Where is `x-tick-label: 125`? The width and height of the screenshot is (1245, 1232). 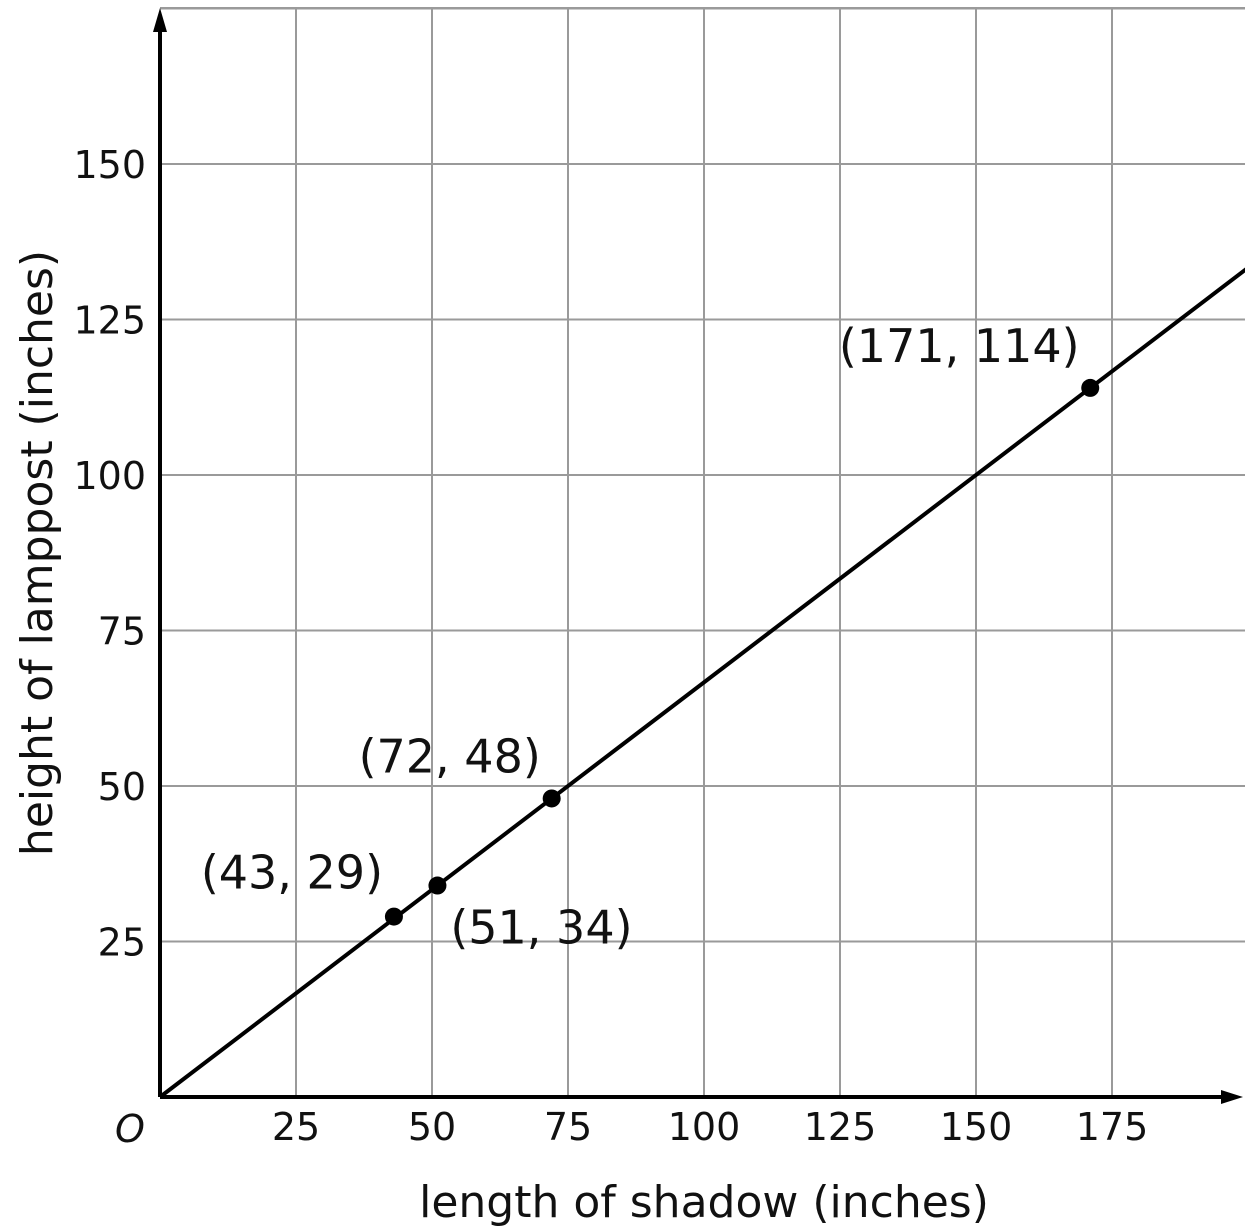 x-tick-label: 125 is located at coordinates (840, 1127).